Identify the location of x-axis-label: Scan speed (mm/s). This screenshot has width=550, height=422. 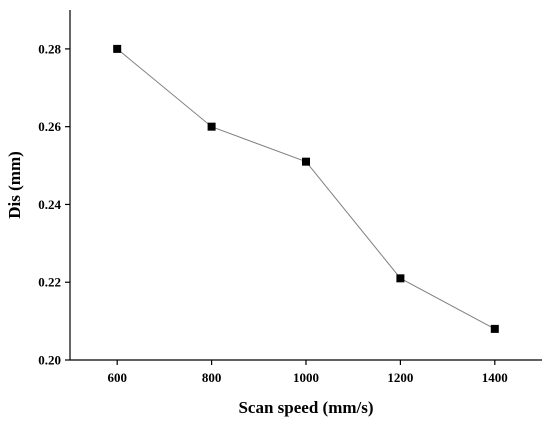
(305, 407).